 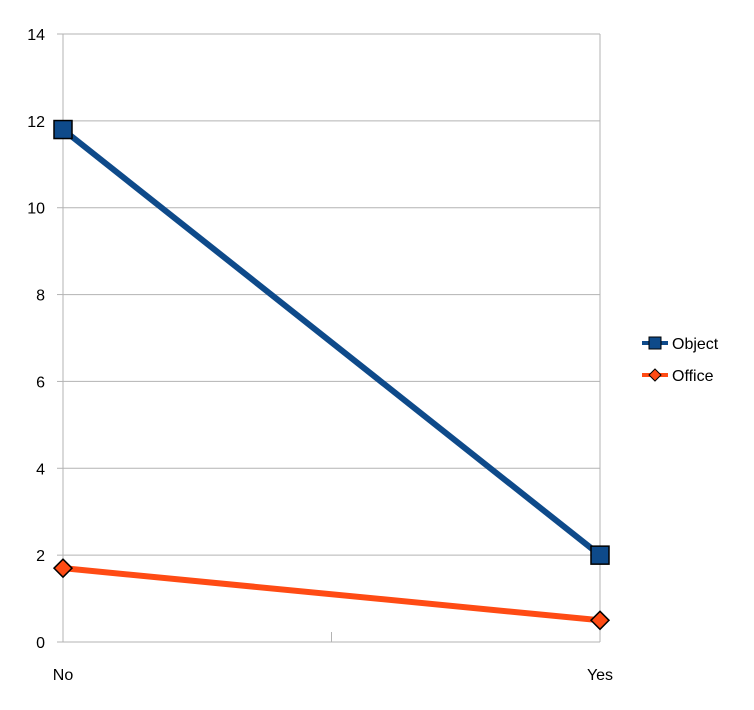 I want to click on legend: Object Office, so click(x=680, y=360).